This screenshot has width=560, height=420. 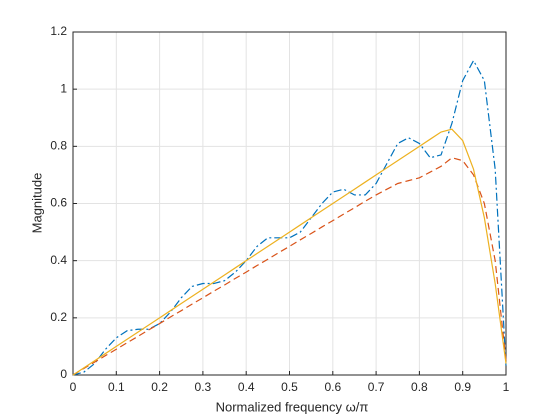 What do you see at coordinates (332, 387) in the screenshot?
I see `x-tick-label: 0.6` at bounding box center [332, 387].